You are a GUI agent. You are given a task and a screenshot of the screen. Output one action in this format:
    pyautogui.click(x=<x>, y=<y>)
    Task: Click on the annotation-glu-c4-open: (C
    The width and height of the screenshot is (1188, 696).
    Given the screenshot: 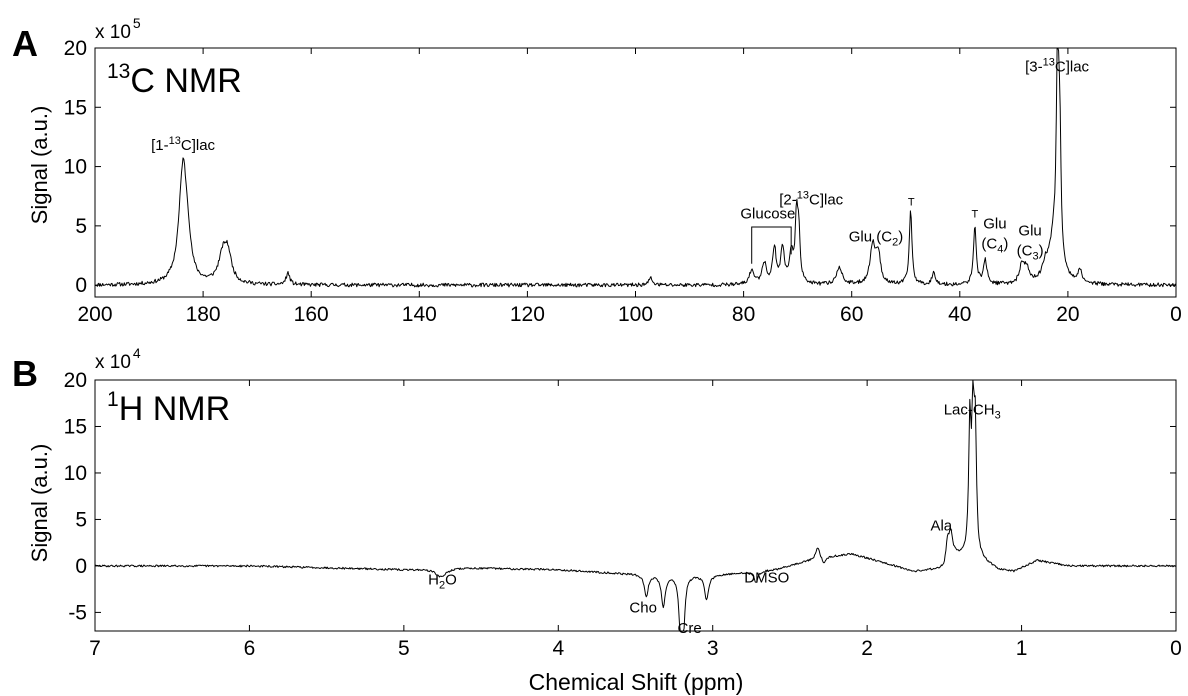 What is the action you would take?
    pyautogui.click(x=989, y=244)
    